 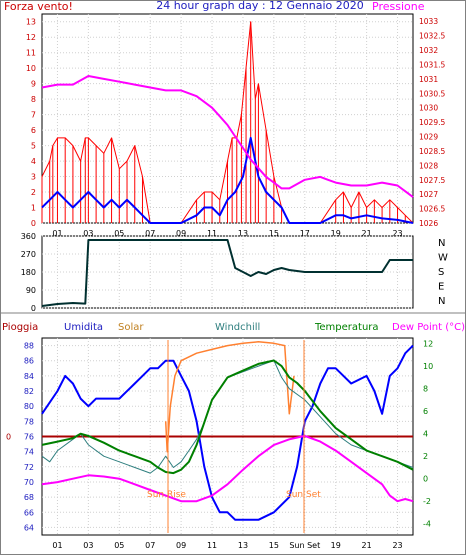 I want to click on pressure-tick-label: 1030.5, so click(x=432, y=93).